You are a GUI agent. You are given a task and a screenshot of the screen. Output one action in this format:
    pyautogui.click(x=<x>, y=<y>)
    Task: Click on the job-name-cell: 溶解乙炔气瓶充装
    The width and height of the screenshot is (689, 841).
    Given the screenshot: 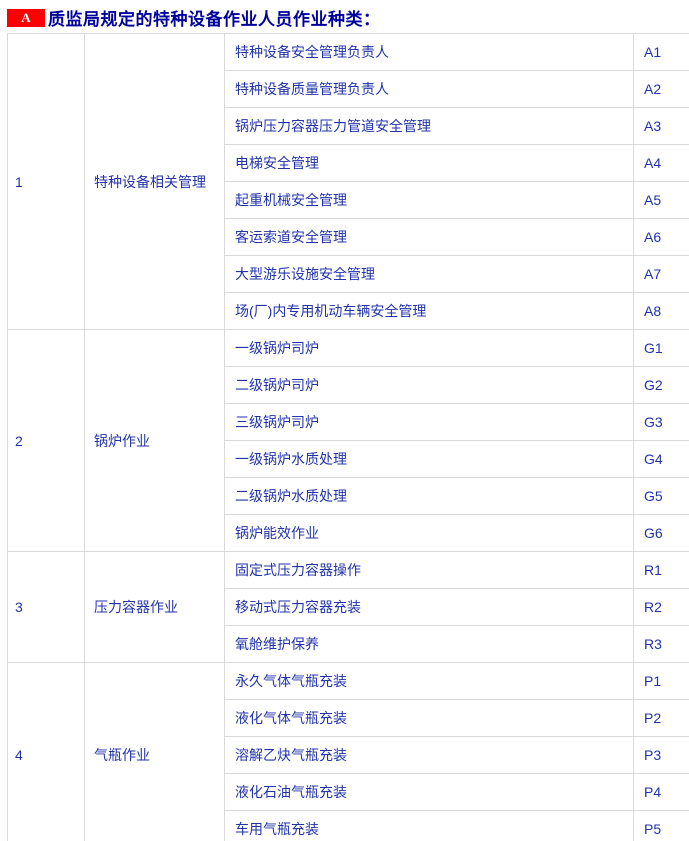 What is the action you would take?
    pyautogui.click(x=429, y=755)
    